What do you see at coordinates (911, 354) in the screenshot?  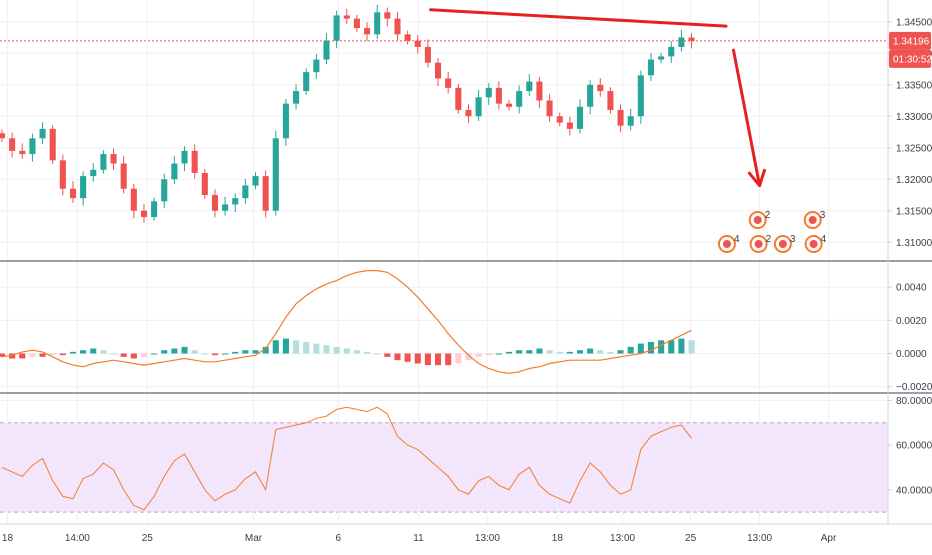 I see `y-tick-label: 0.0000` at bounding box center [911, 354].